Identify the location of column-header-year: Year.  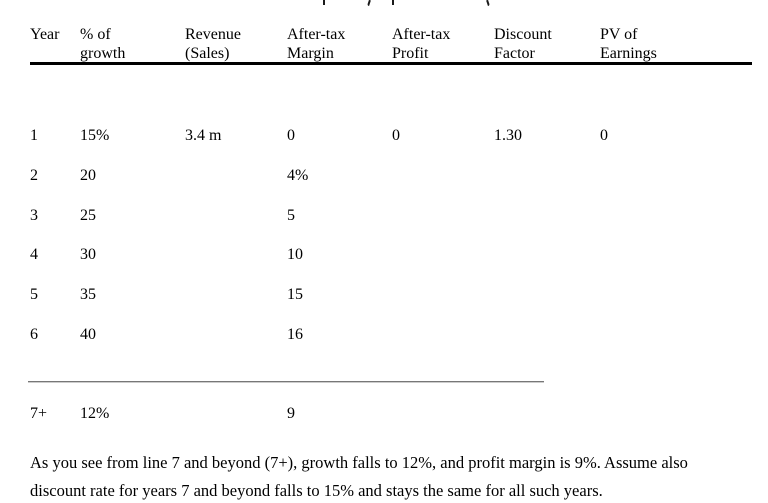
(55, 44).